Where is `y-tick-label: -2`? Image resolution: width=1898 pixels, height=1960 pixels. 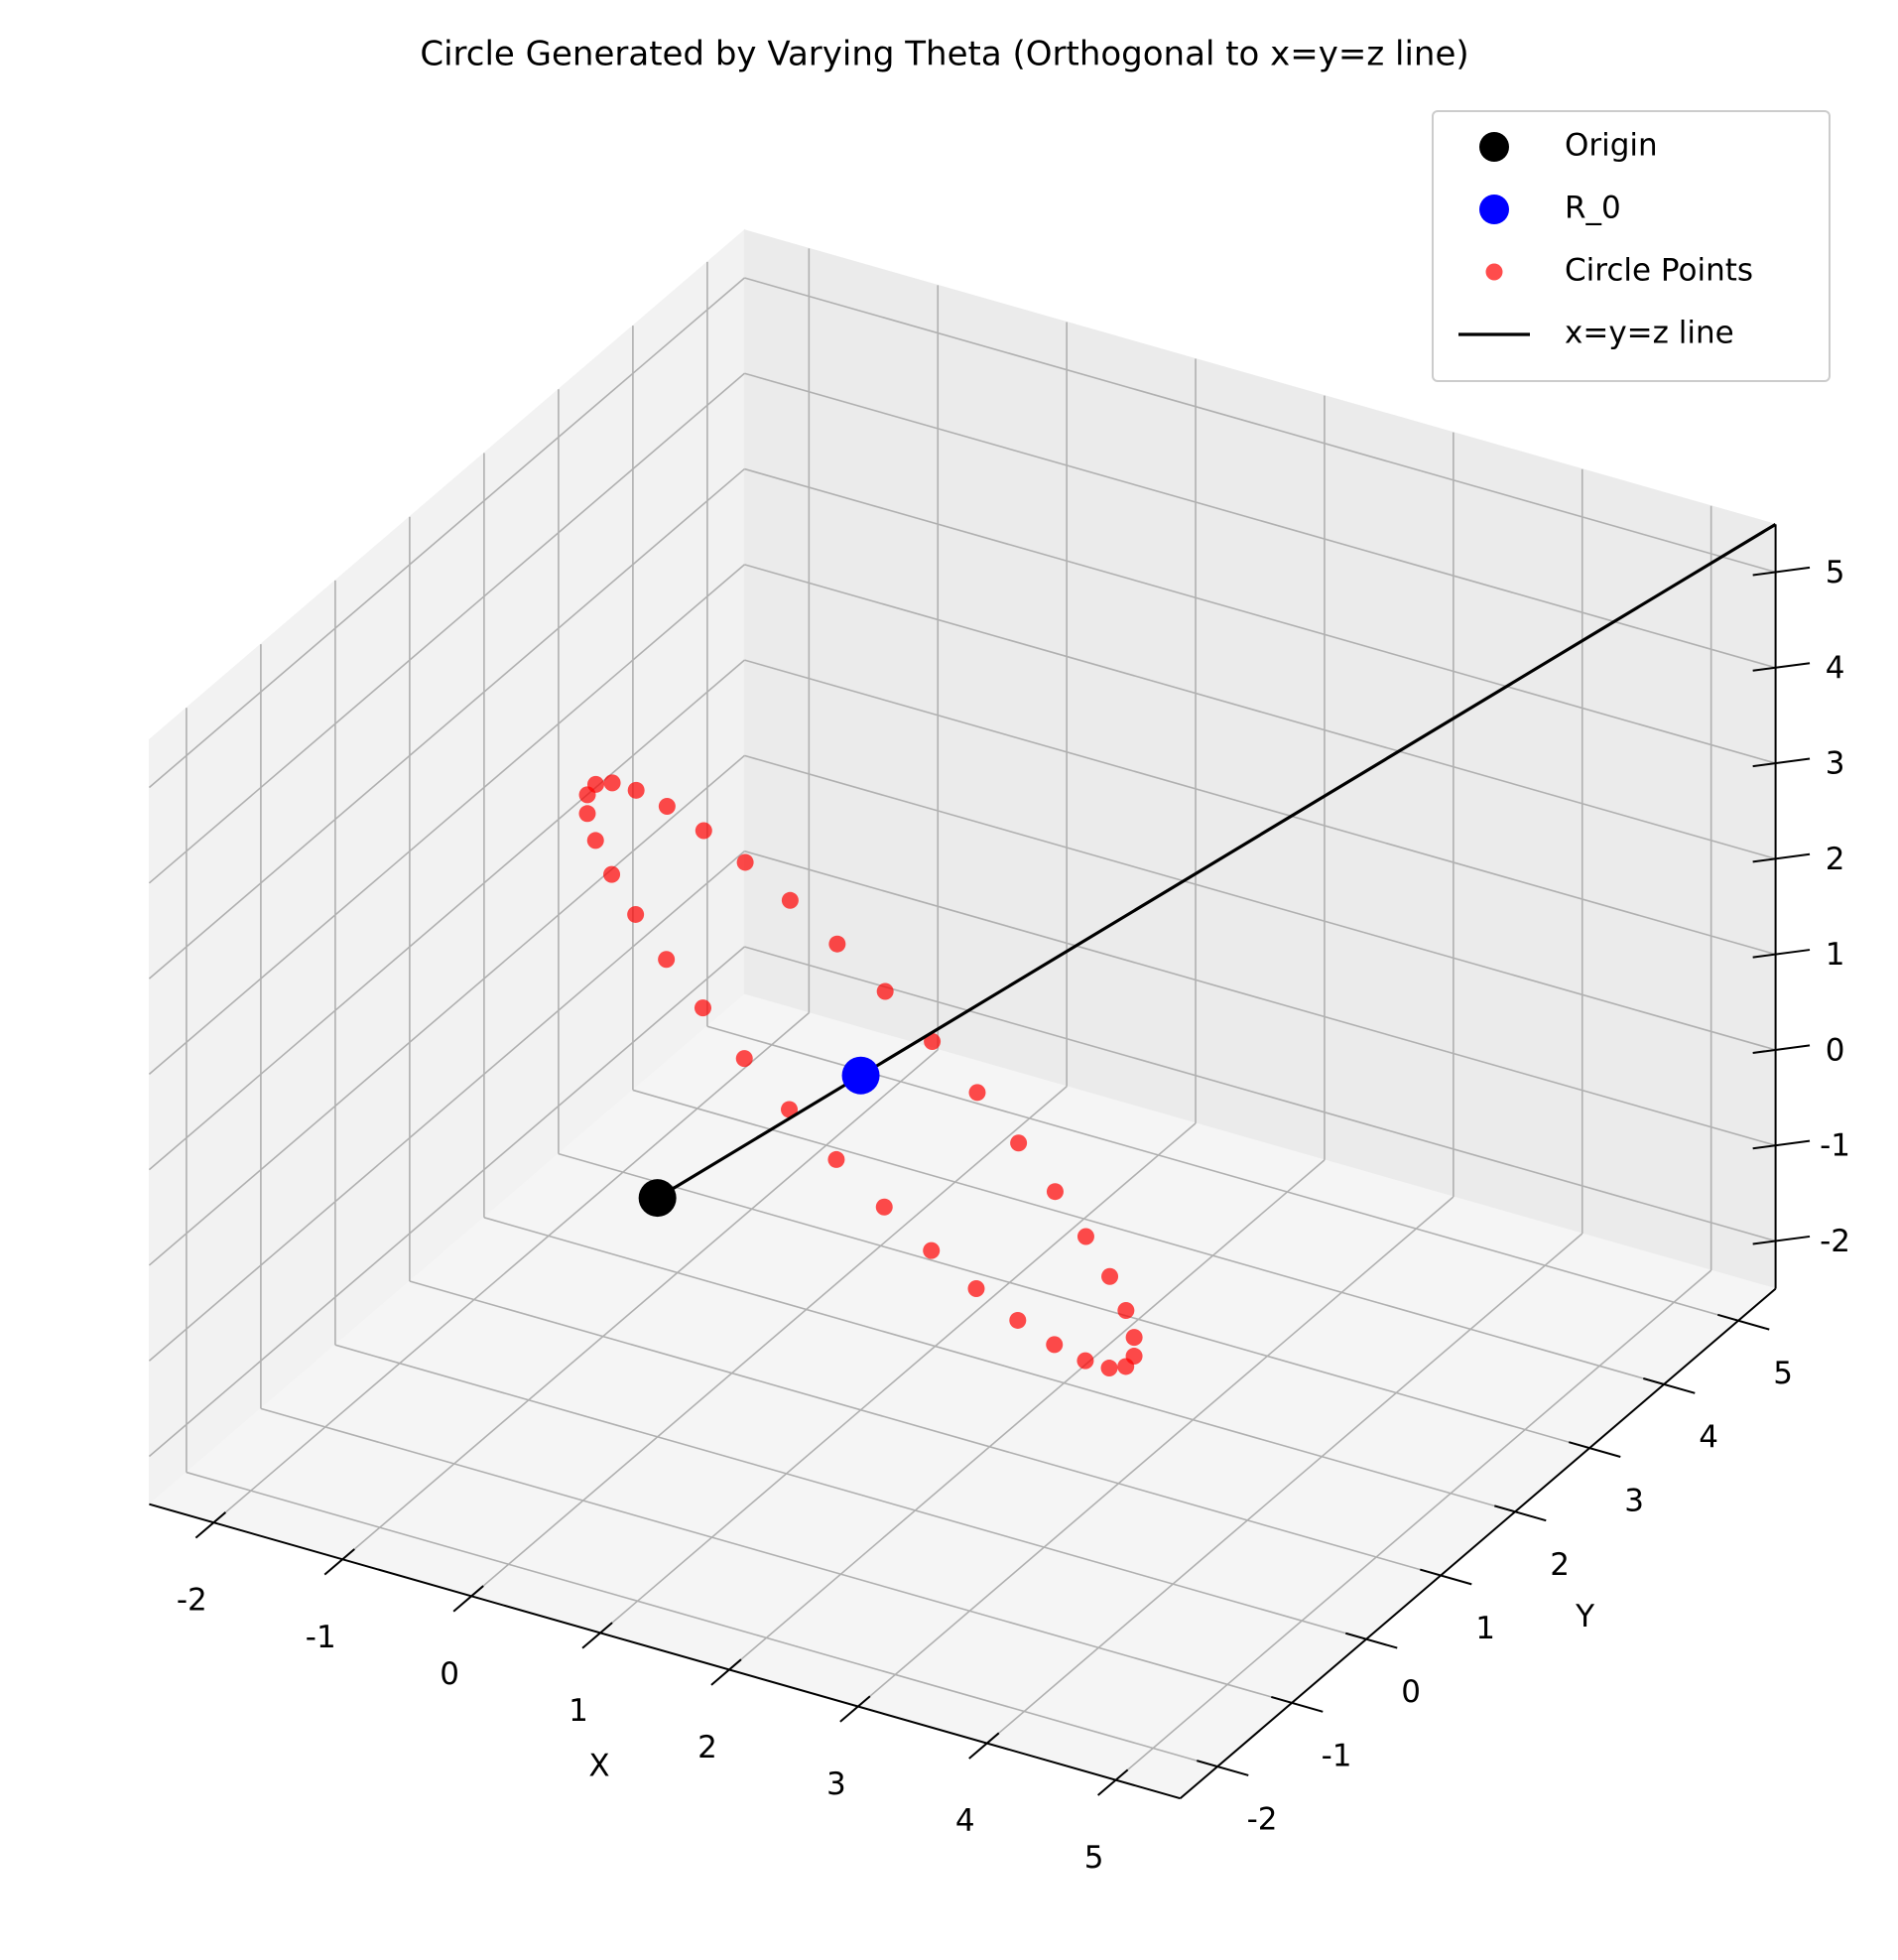
y-tick-label: -2 is located at coordinates (1262, 1820).